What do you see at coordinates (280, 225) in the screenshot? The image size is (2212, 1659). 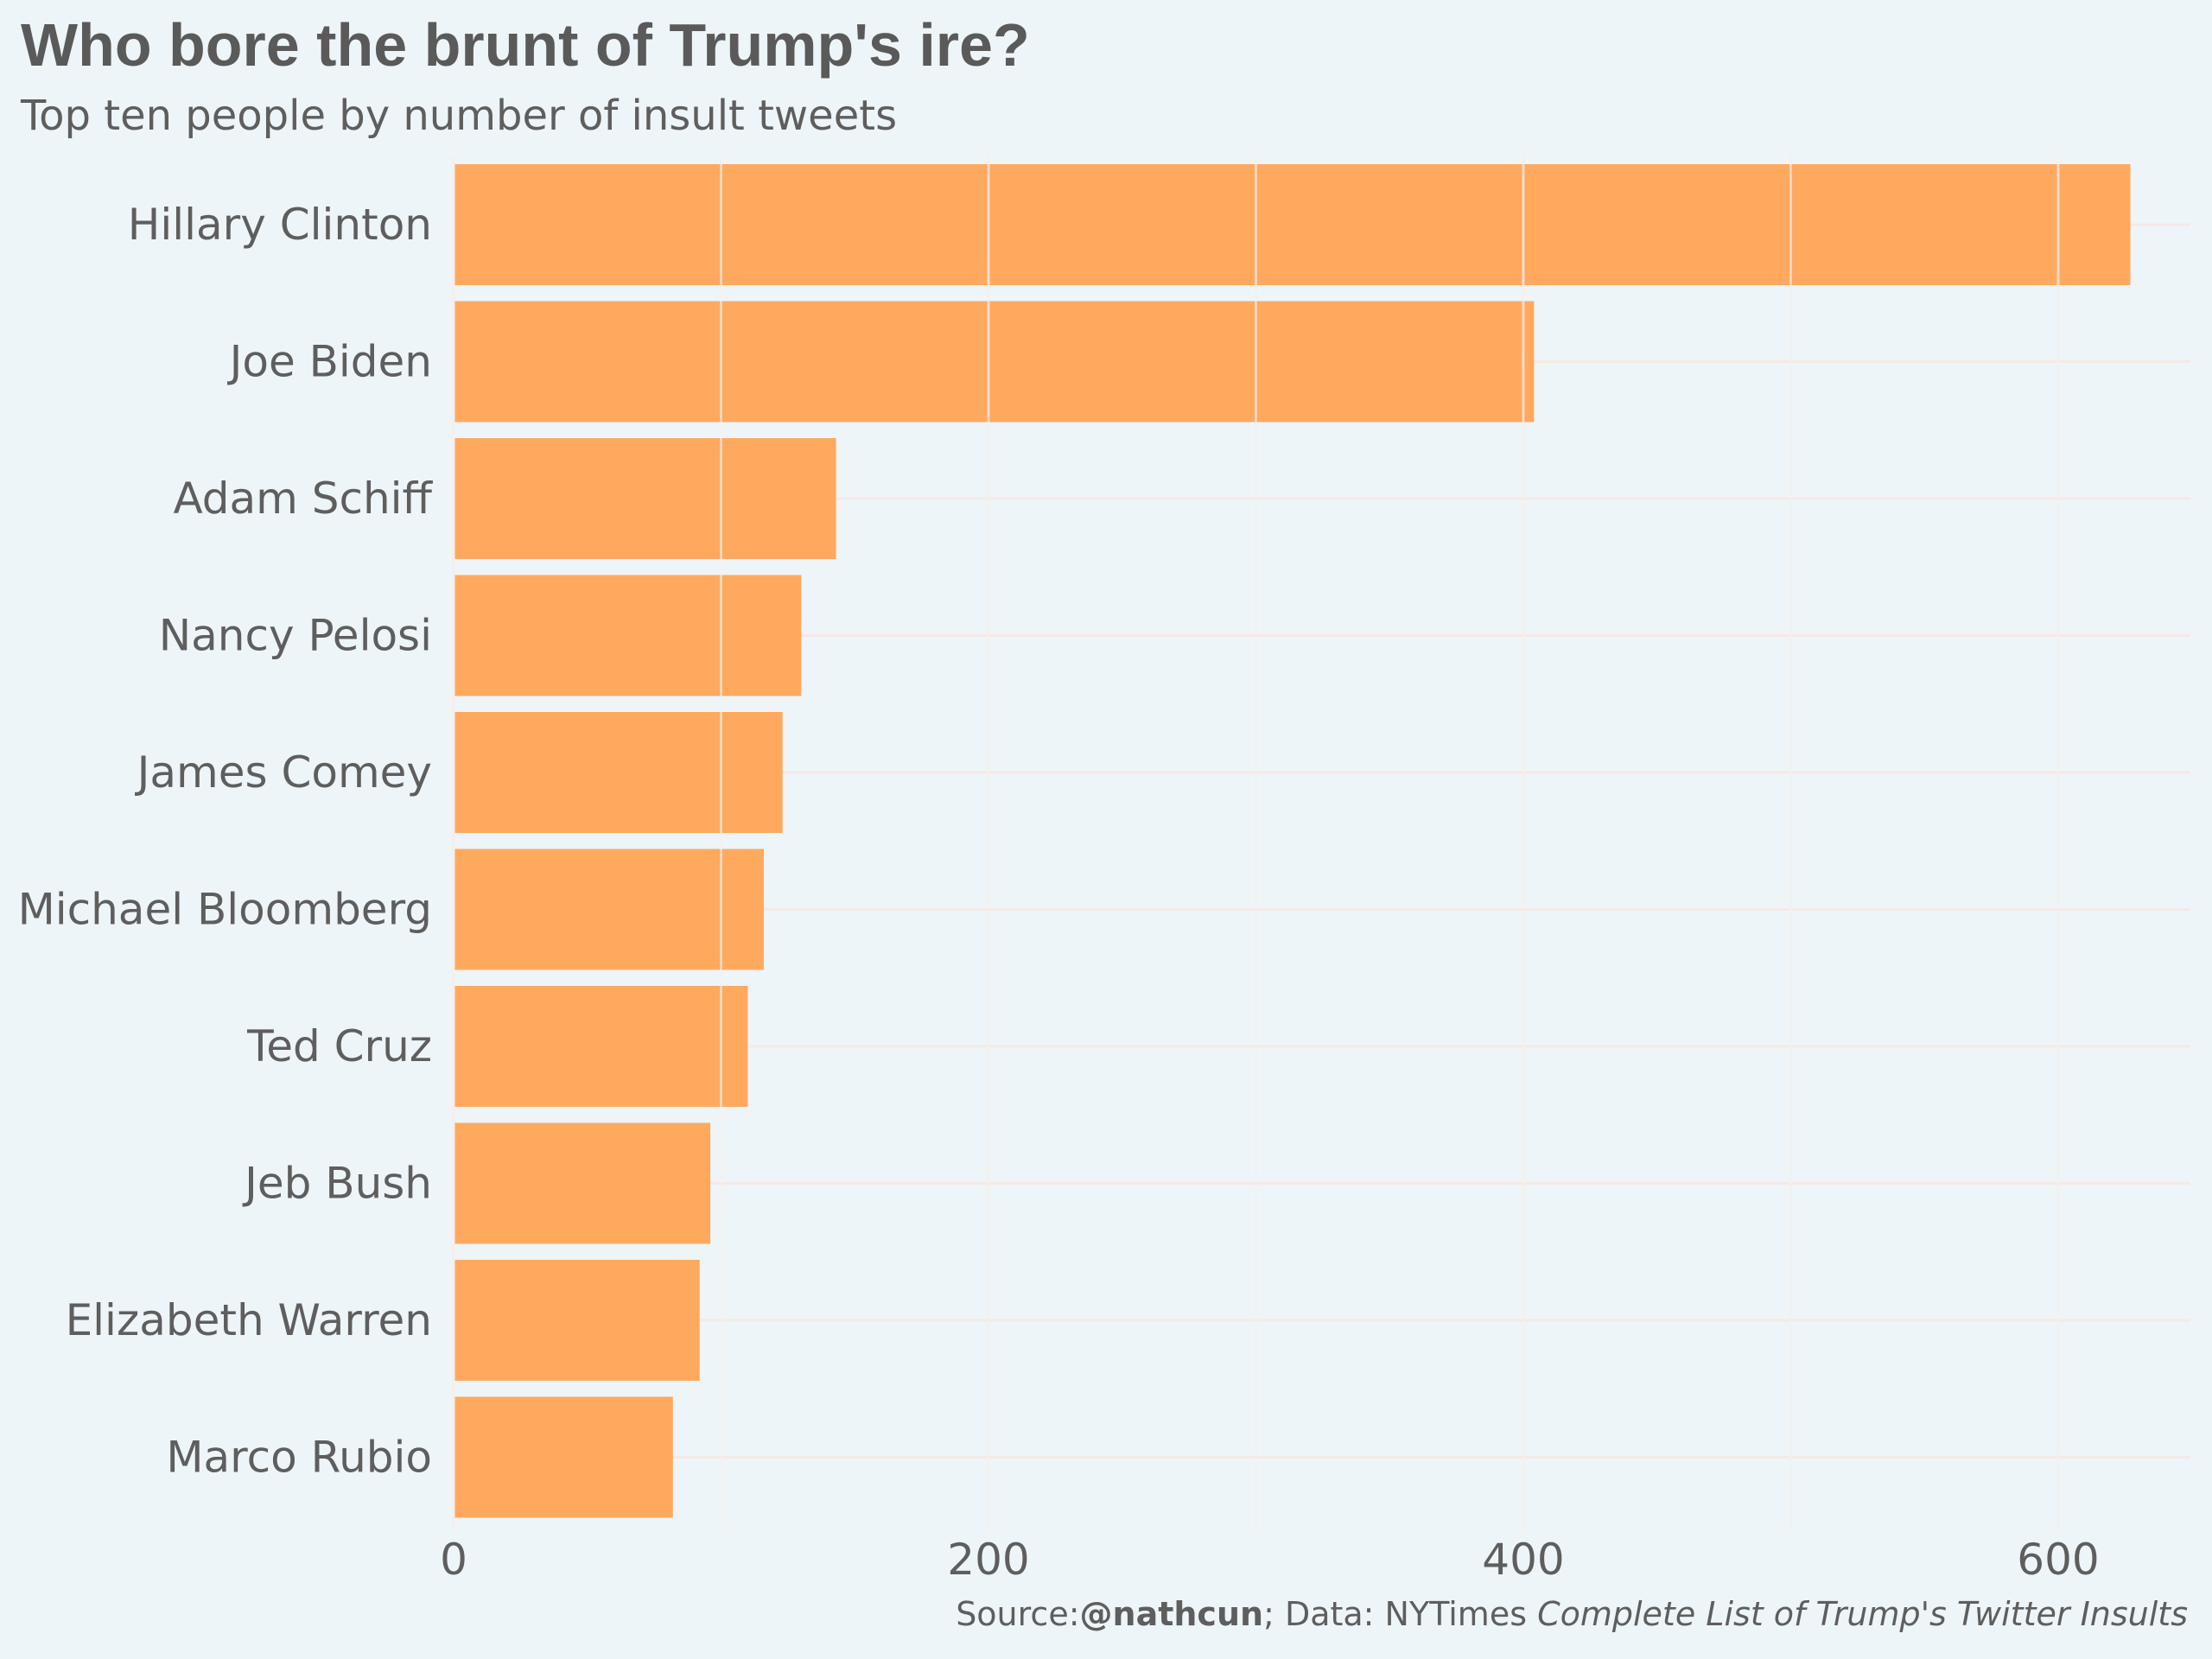 I see `y-tick-label: Hillary Clinton` at bounding box center [280, 225].